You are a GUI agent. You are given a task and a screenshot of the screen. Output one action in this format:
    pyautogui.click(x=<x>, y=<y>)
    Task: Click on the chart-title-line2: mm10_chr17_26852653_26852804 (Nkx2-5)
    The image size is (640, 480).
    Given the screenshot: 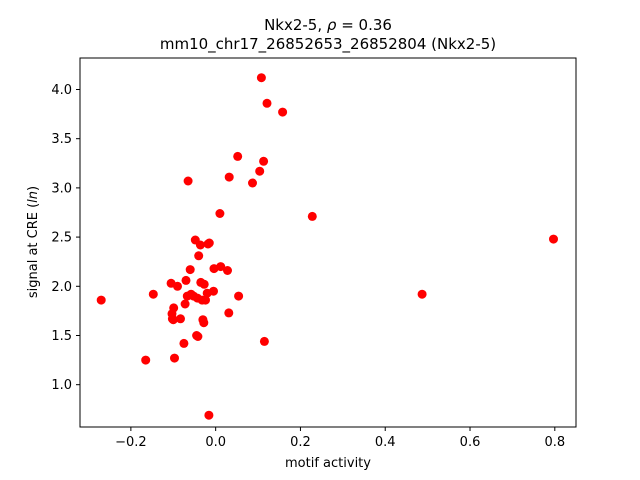 What is the action you would take?
    pyautogui.click(x=328, y=44)
    